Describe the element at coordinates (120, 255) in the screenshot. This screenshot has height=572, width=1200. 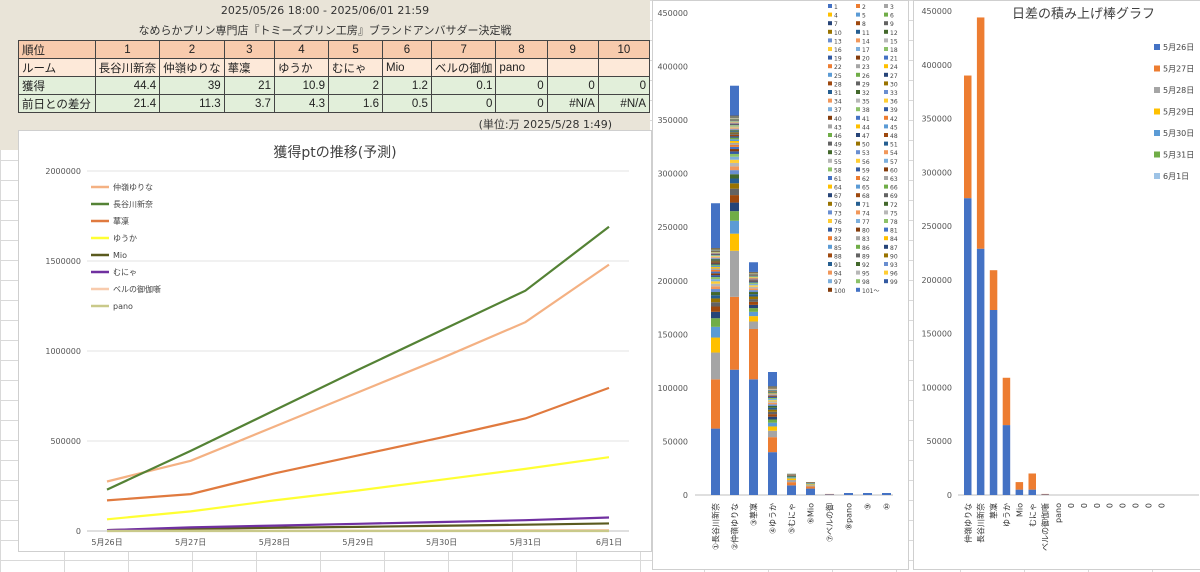
I see `legend-label: Mio` at that location.